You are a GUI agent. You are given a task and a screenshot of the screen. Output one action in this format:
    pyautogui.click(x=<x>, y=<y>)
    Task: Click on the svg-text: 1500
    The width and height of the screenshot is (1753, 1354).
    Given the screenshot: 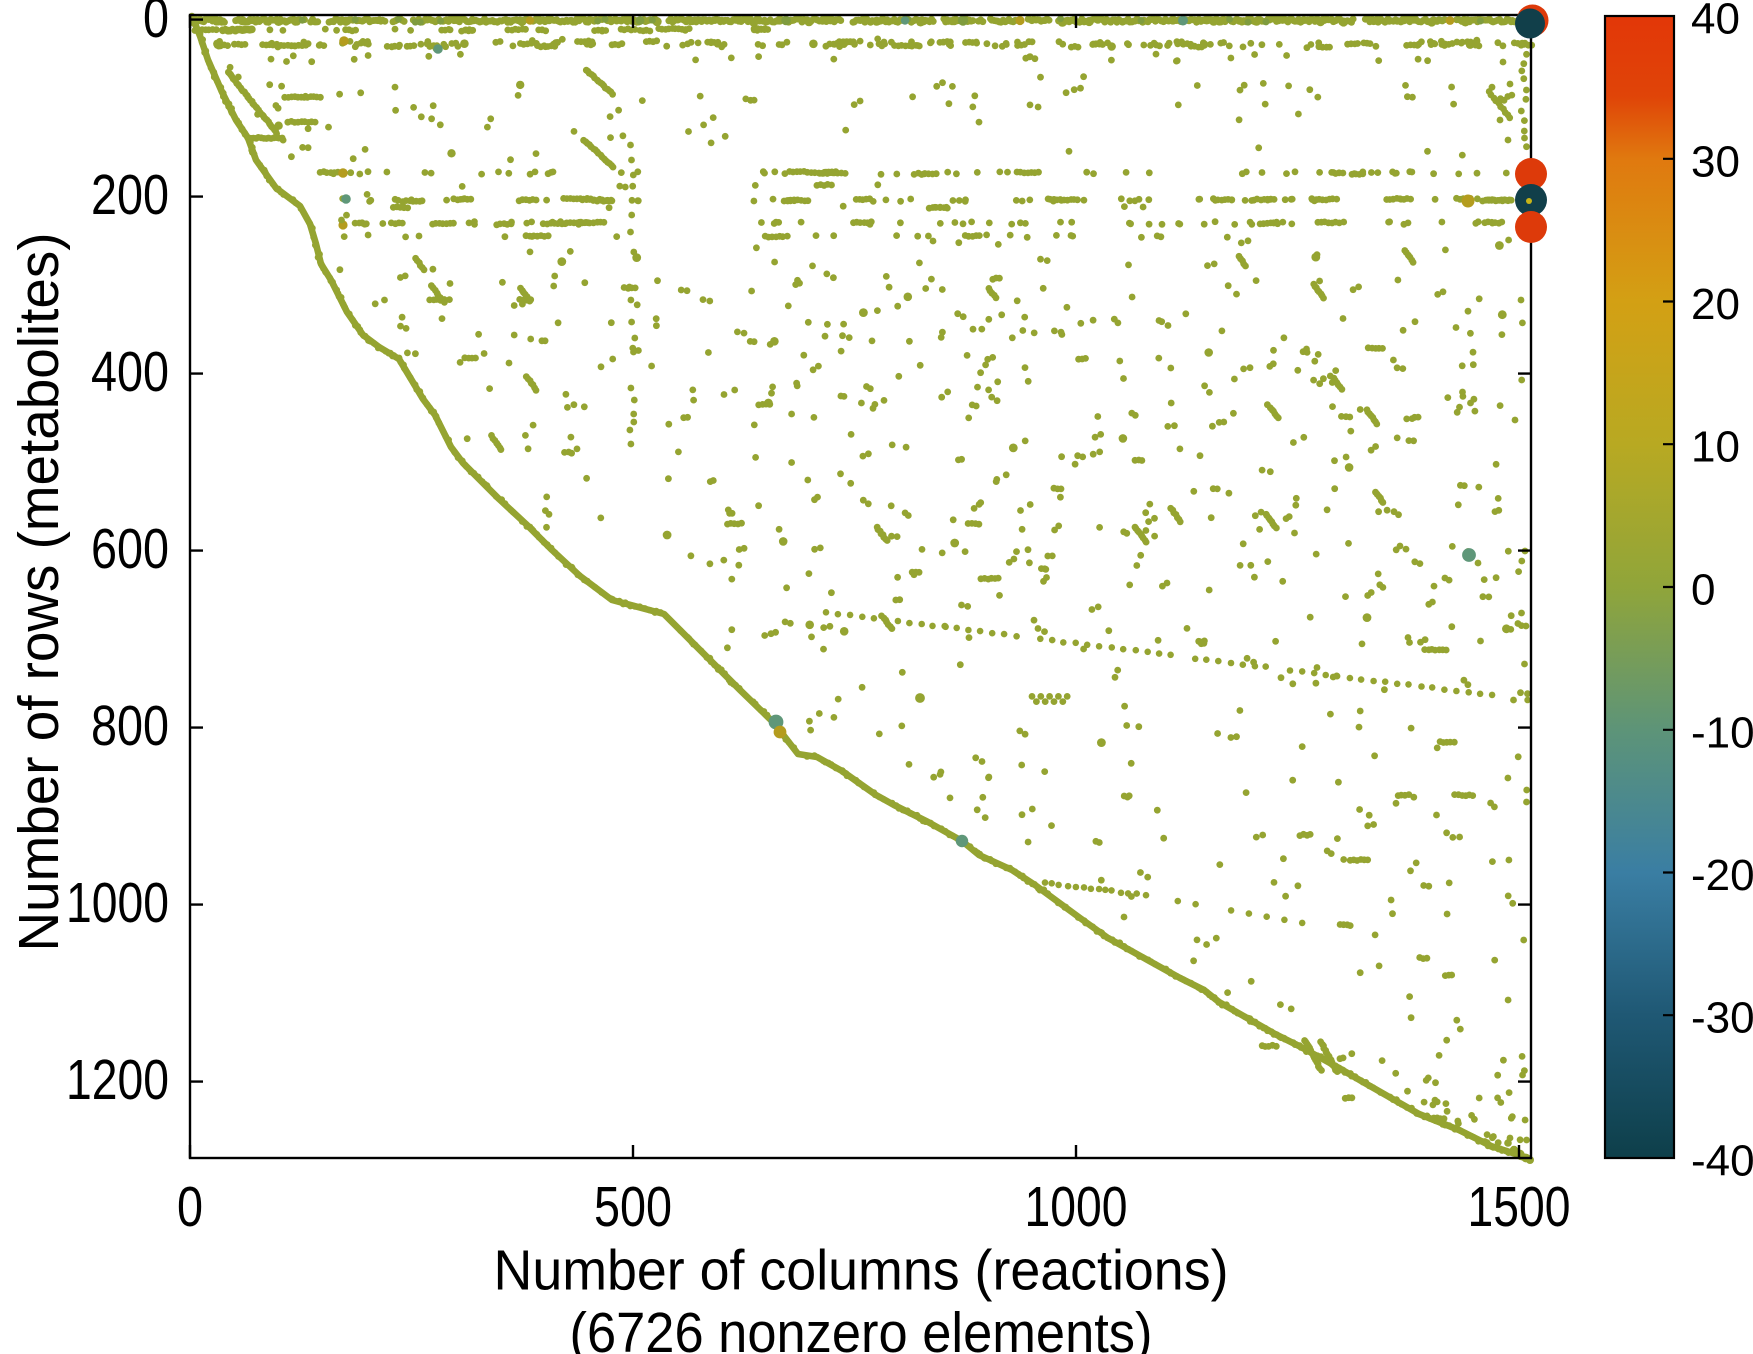 What is the action you would take?
    pyautogui.click(x=1519, y=1207)
    